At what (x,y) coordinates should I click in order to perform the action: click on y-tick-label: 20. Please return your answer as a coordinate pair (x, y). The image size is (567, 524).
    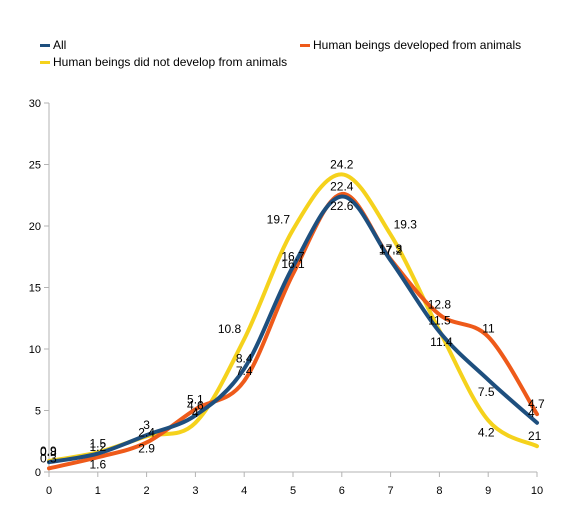
    Looking at the image, I should click on (35, 227).